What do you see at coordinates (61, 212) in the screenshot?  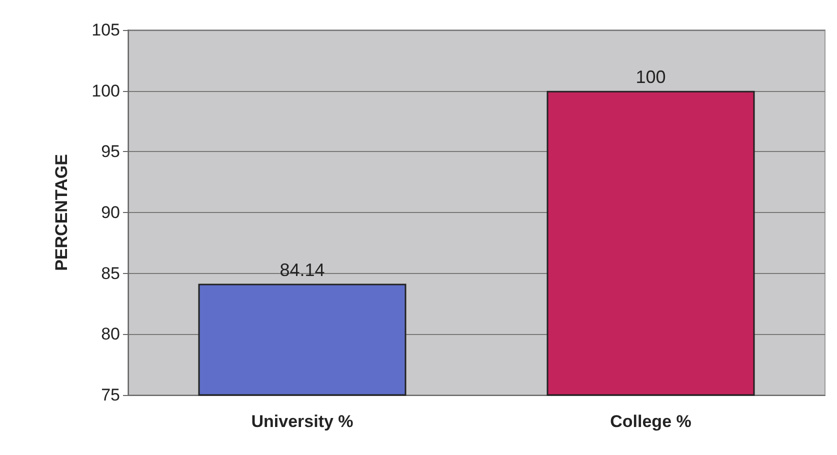 I see `y-axis-title: PERCENTAGE` at bounding box center [61, 212].